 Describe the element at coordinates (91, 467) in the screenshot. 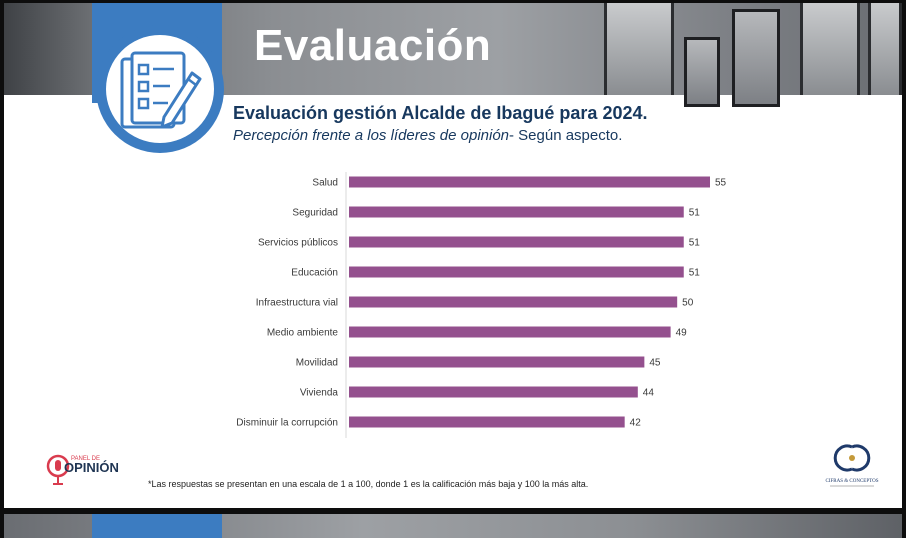

I see `logo-opinion-text: OPINIÓN` at that location.